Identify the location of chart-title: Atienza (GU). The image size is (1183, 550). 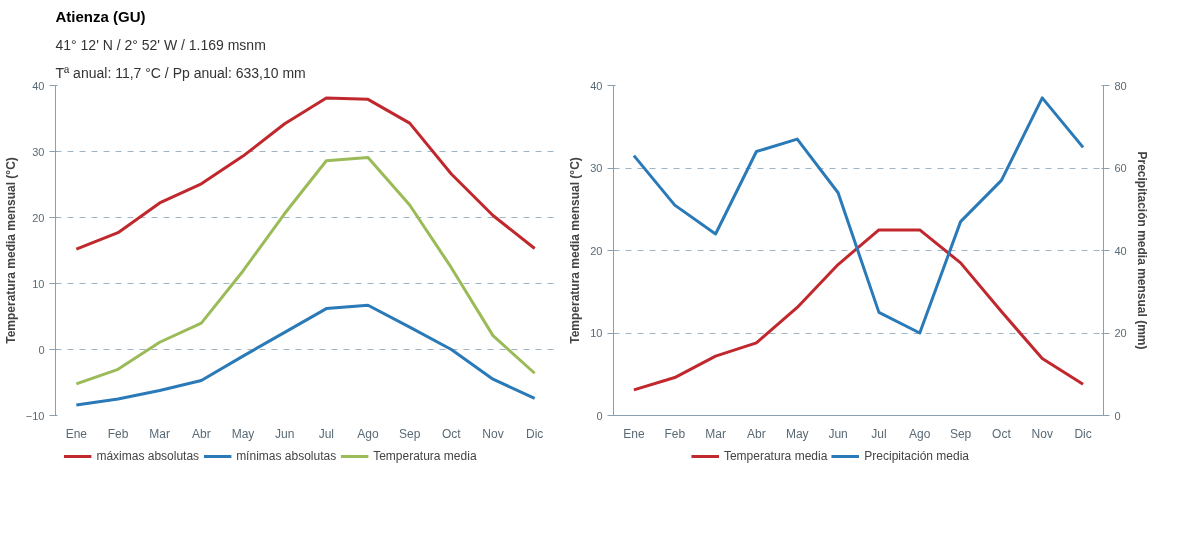
(100, 16).